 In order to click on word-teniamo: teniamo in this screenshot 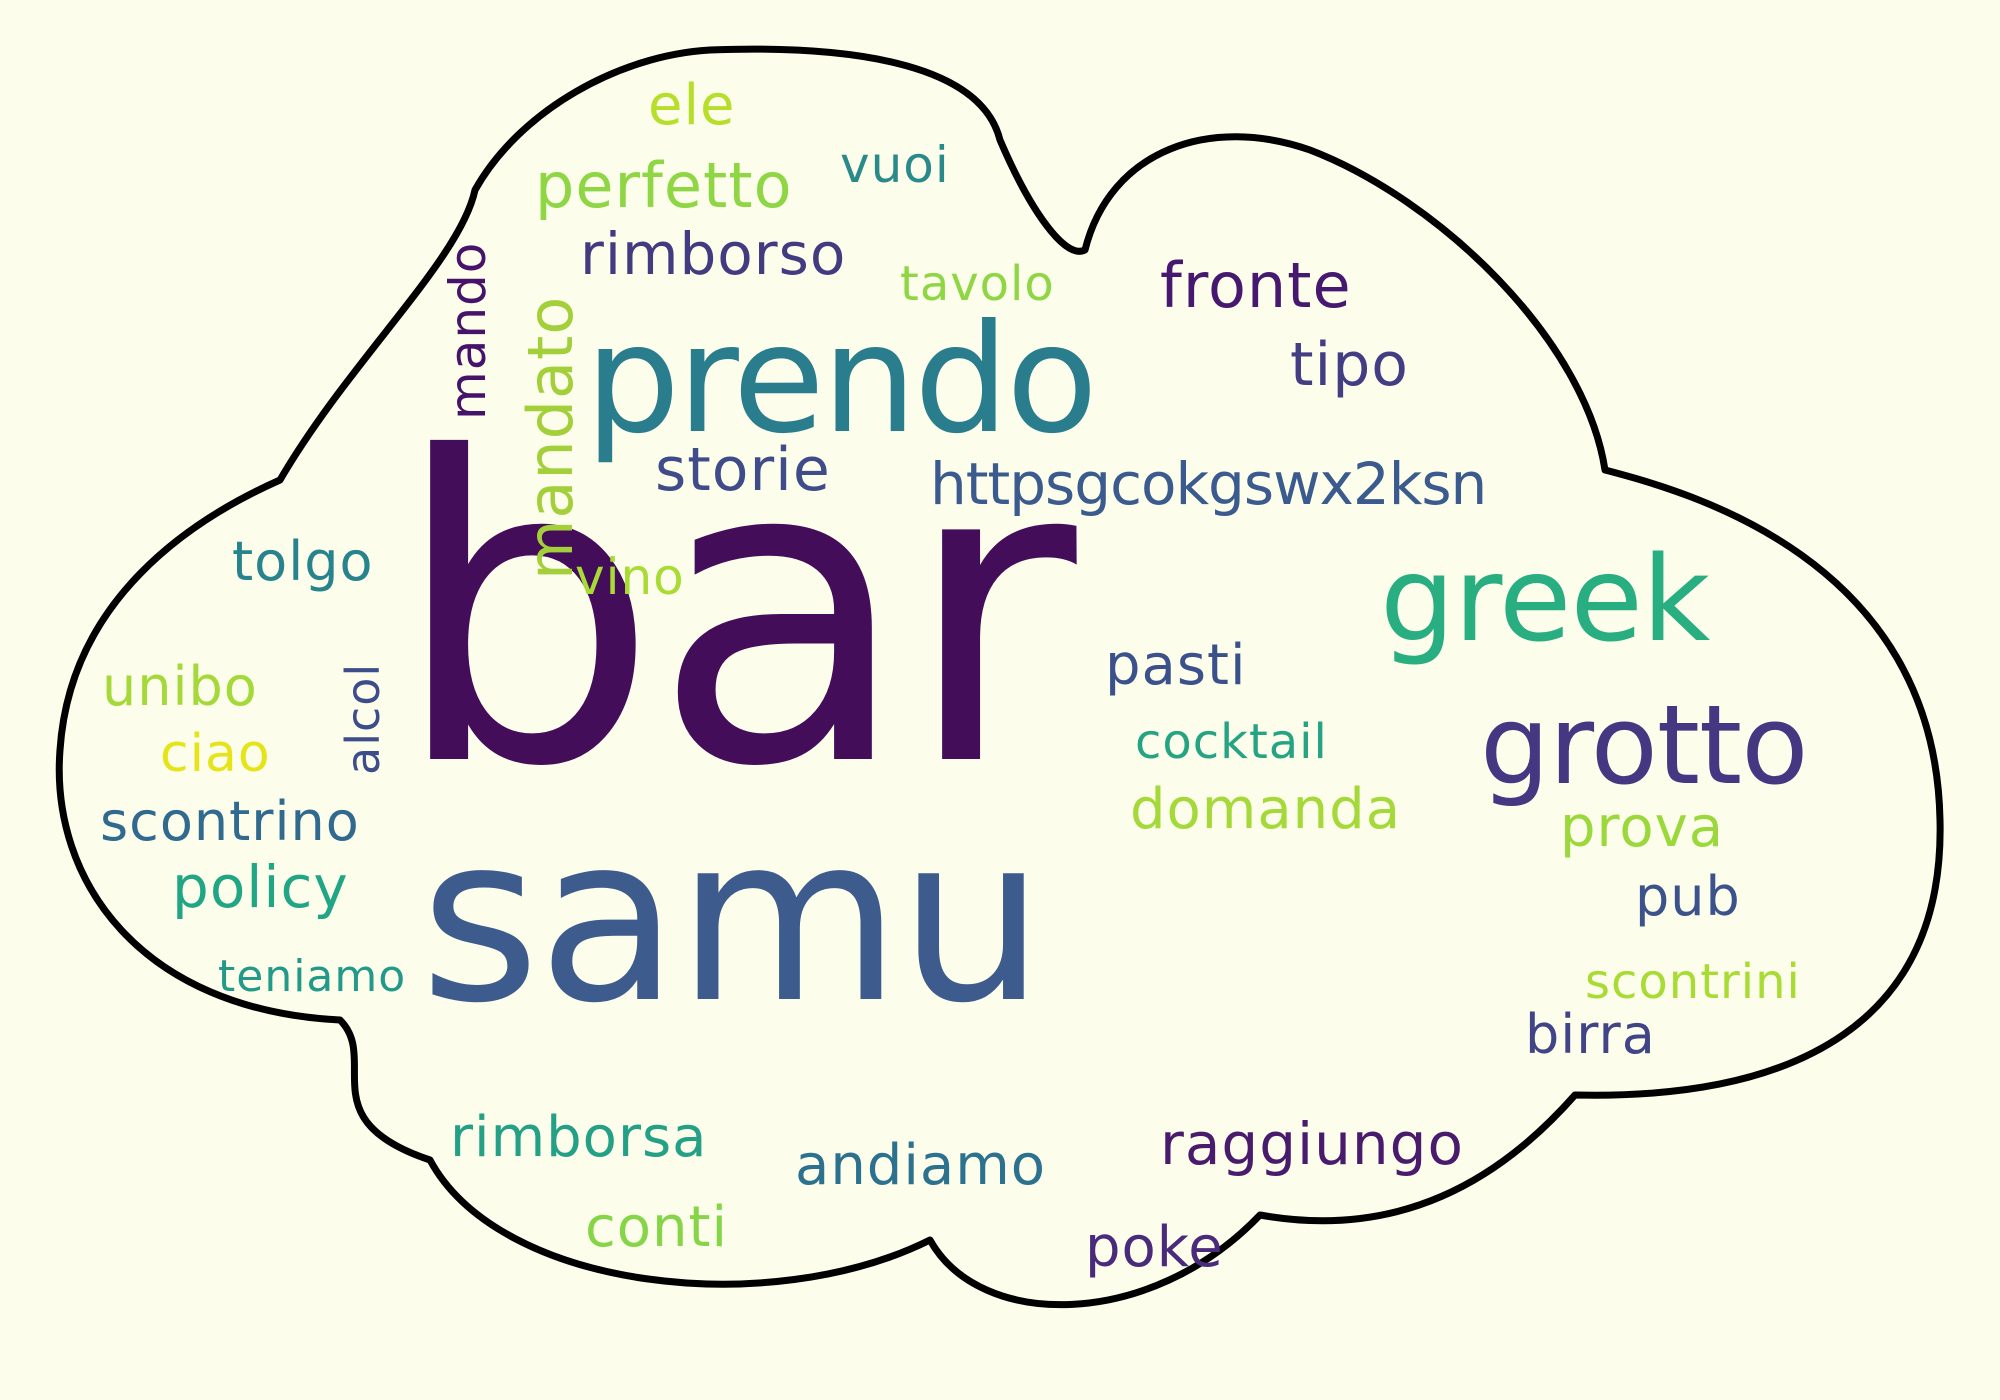, I will do `click(312, 977)`.